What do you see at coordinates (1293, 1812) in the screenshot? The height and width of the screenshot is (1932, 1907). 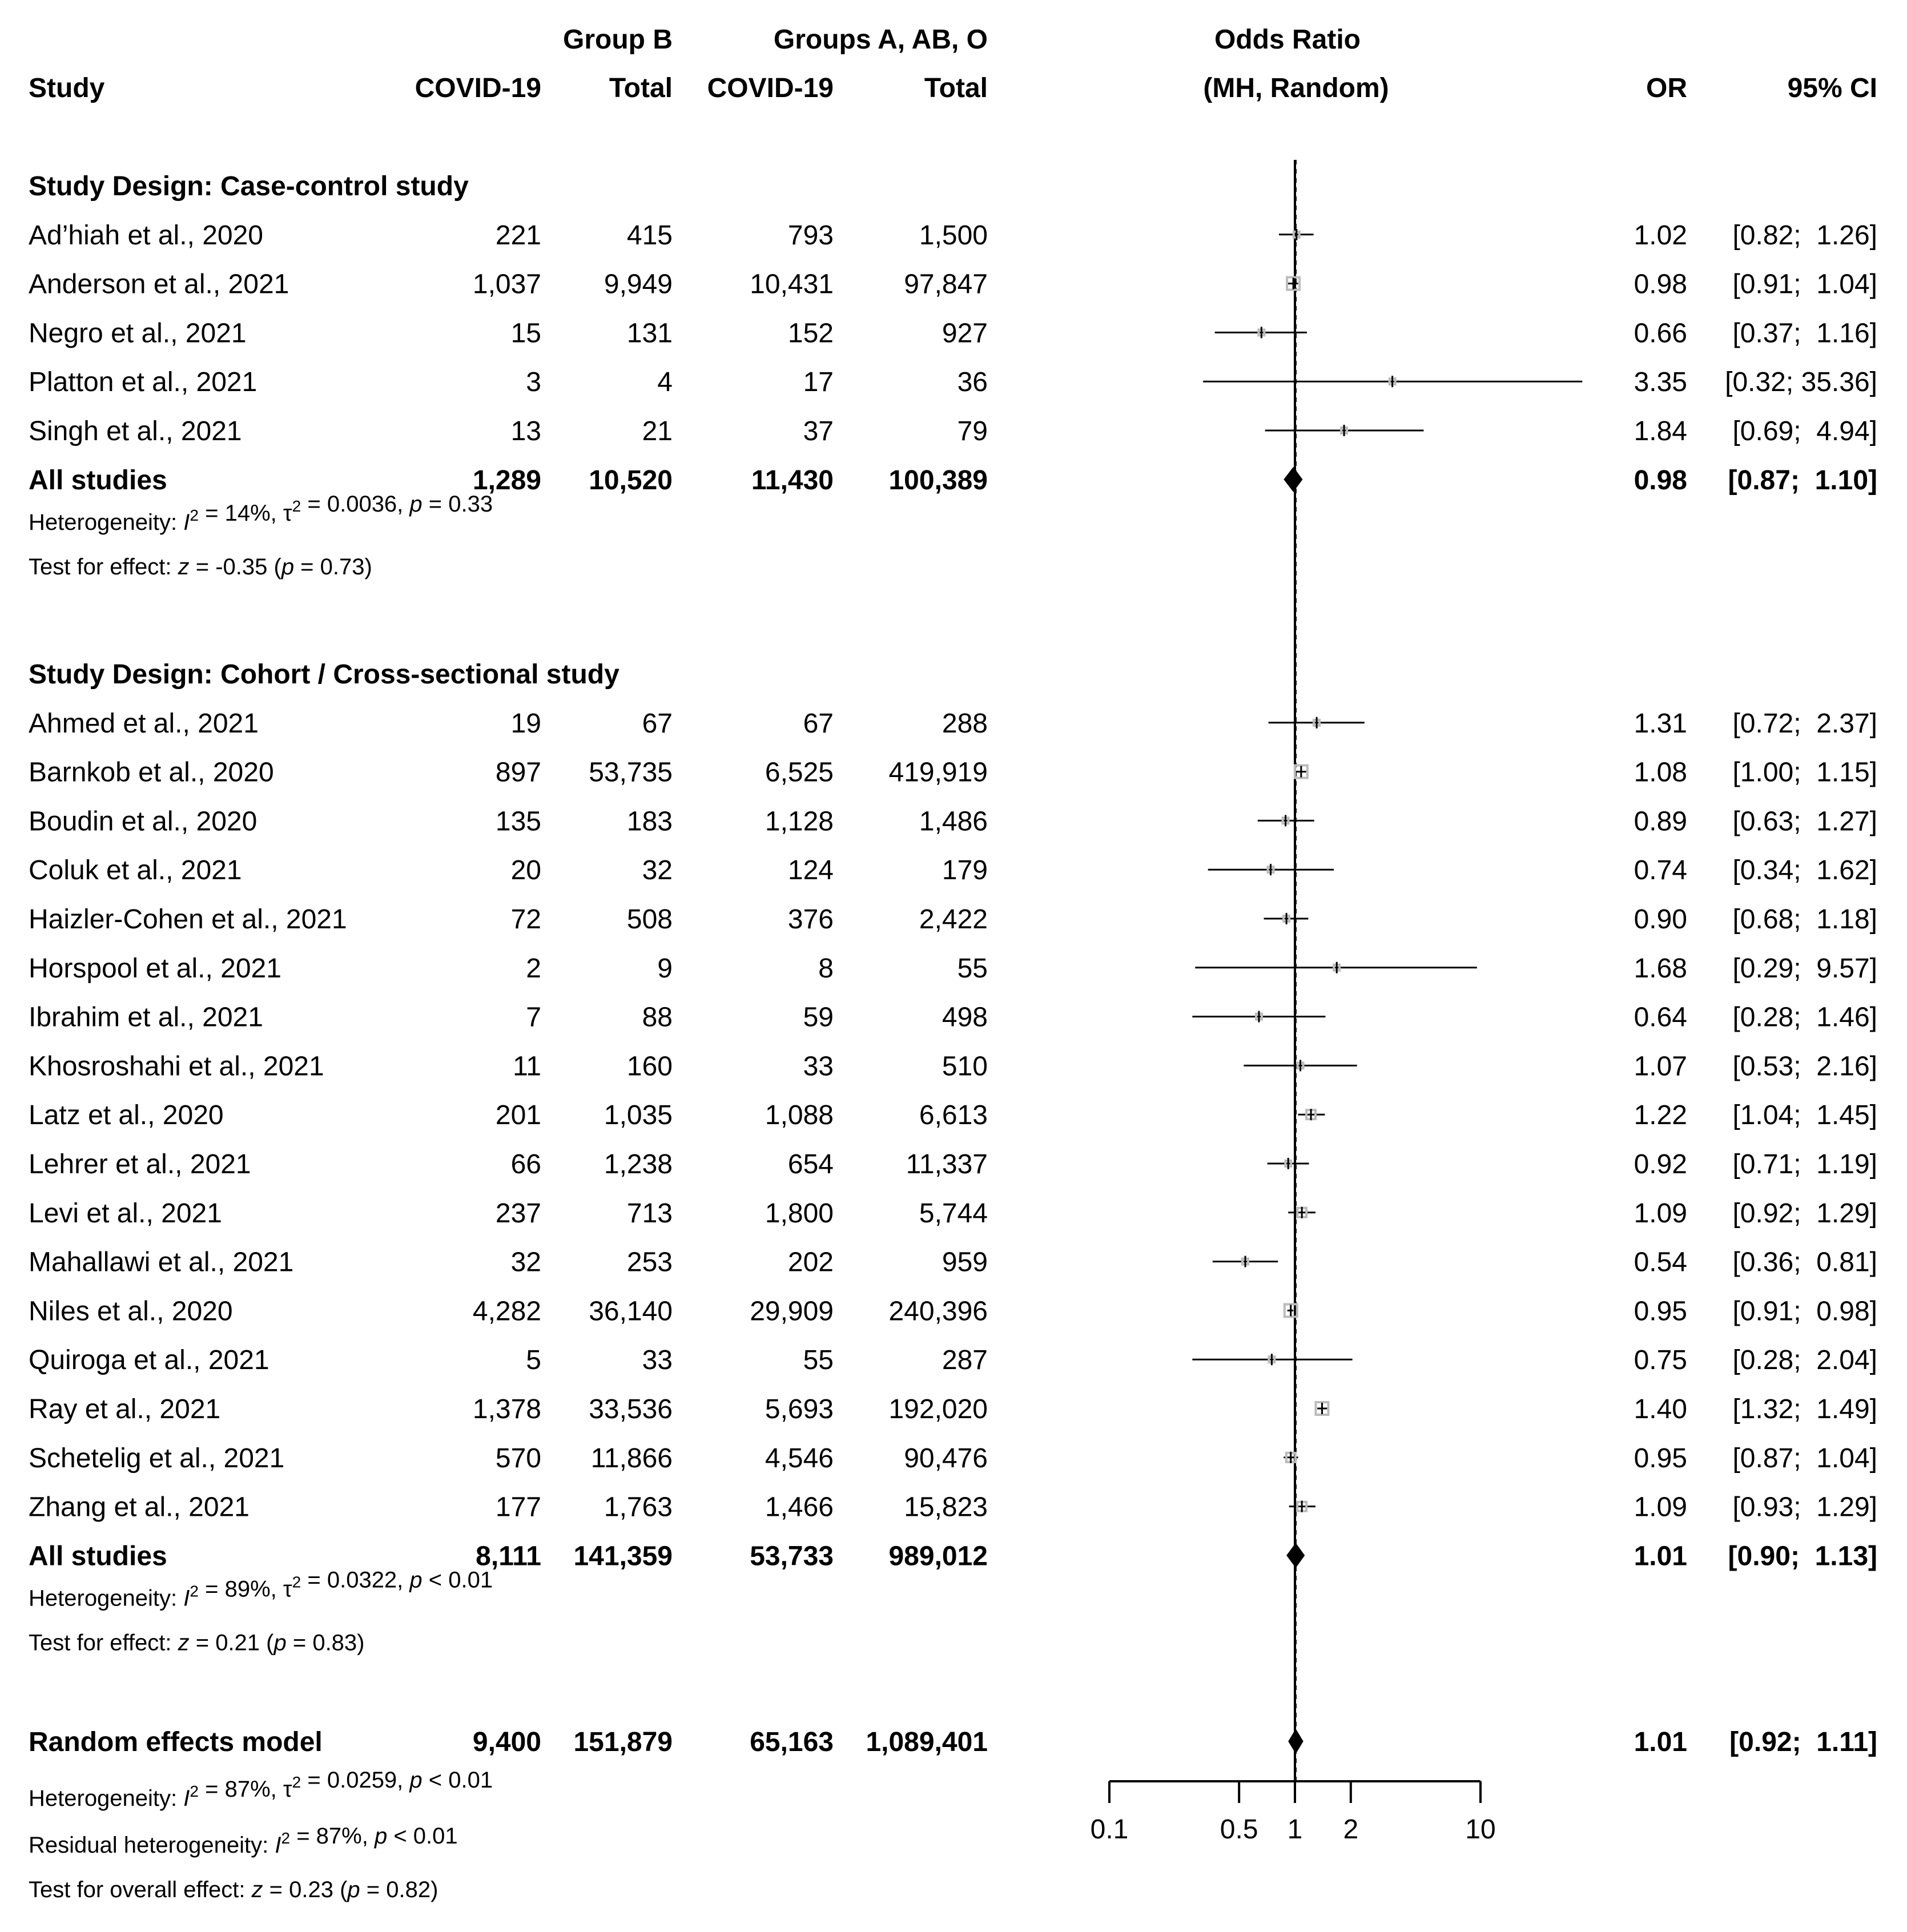 I see `x-axis: 0.1 0.5 1 2 10` at bounding box center [1293, 1812].